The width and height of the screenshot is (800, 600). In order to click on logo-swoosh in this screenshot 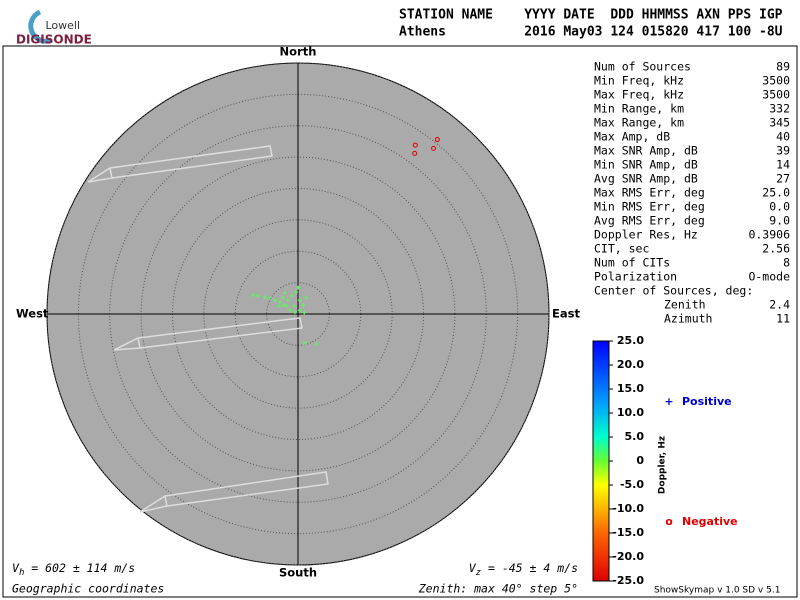, I will do `click(40, 26)`.